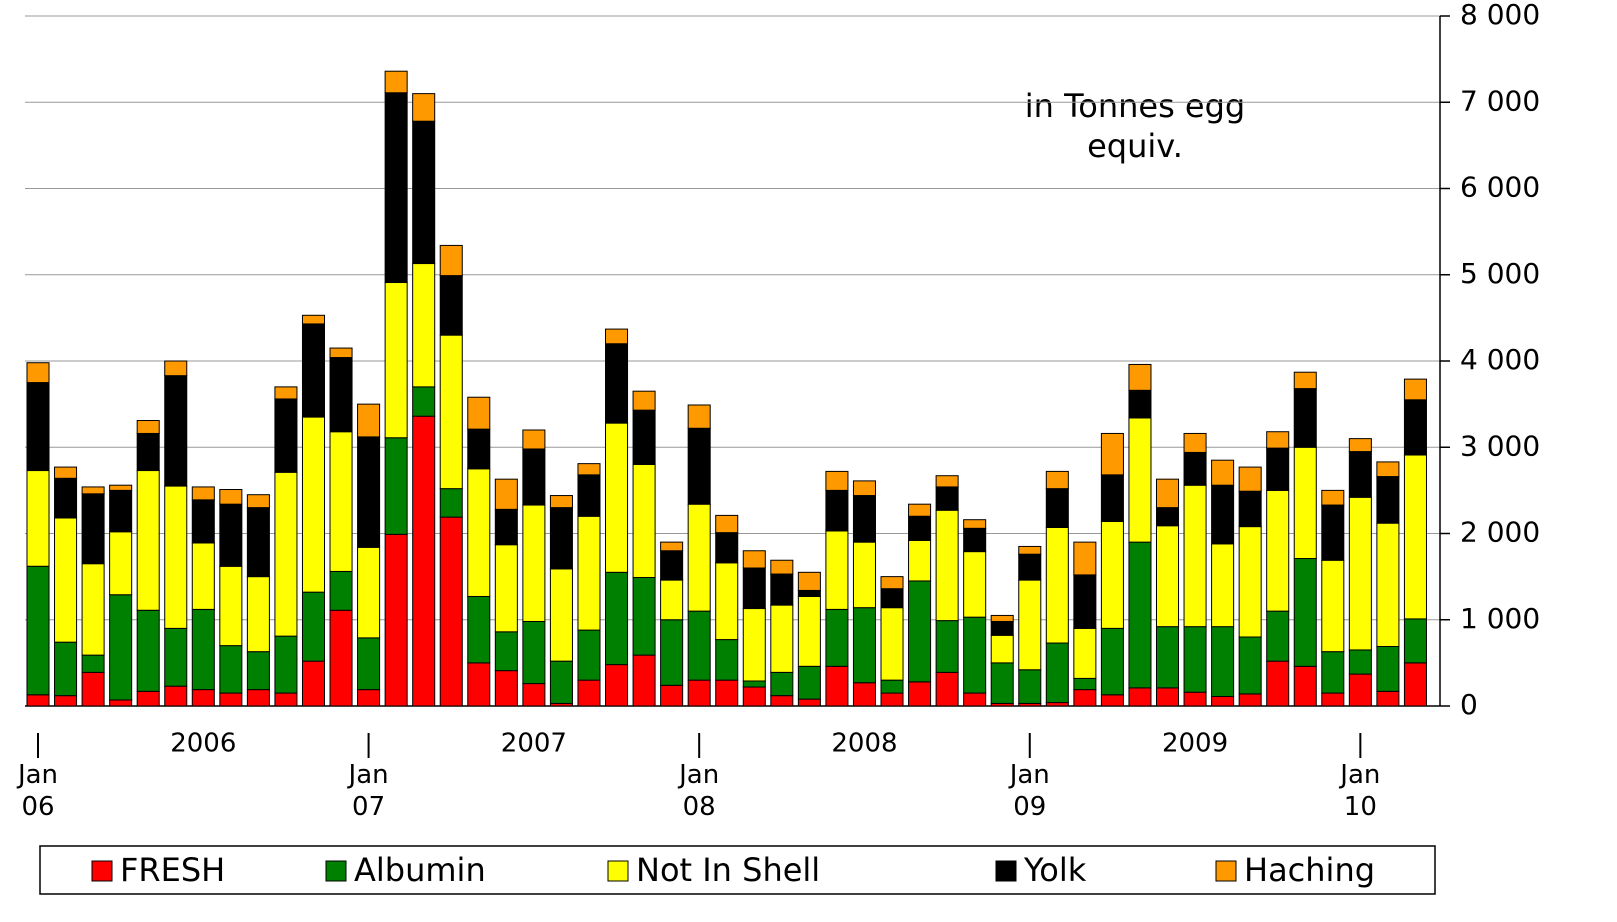  I want to click on y-tick-label: 6 000, so click(1500, 187).